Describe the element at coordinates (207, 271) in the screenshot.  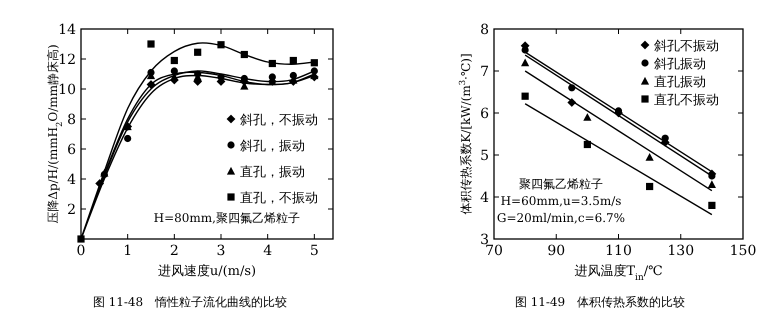
I see `x-axis-title: 进风速度u/(m/s)` at that location.